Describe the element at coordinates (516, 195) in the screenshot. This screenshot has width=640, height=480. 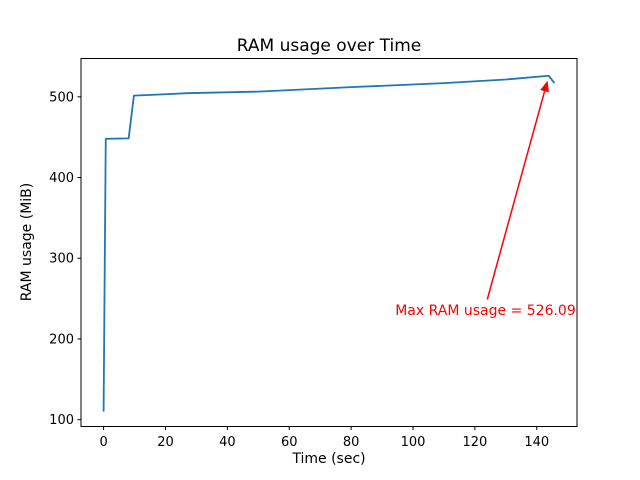
I see `arrow-shaft` at that location.